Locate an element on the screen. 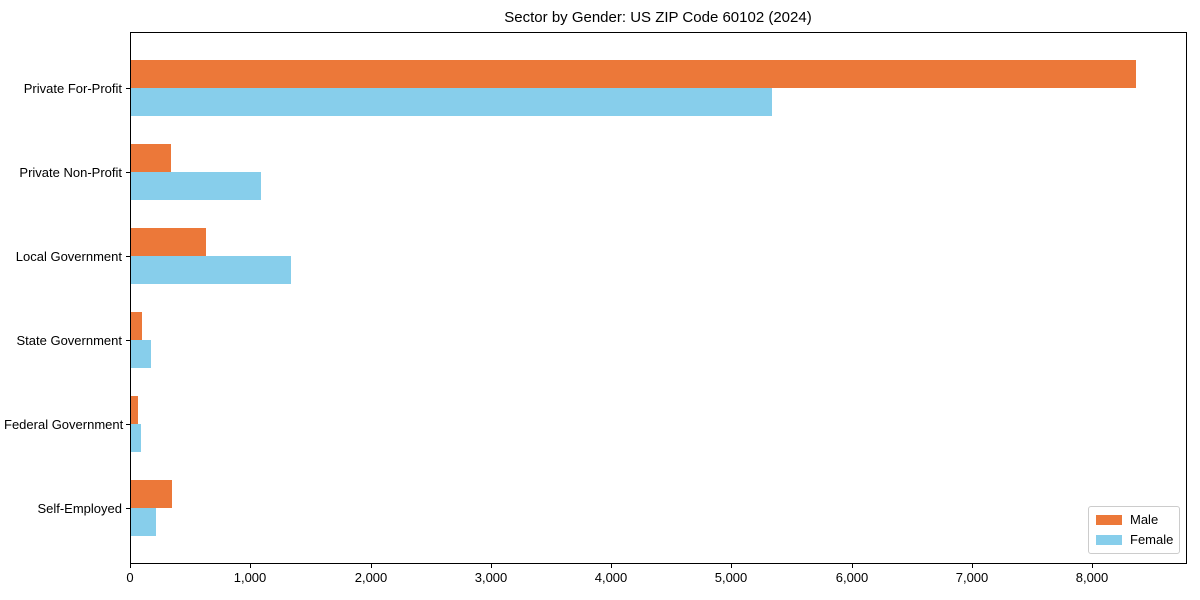 This screenshot has width=1200, height=600. bar-female-private-for-profit is located at coordinates (451, 102).